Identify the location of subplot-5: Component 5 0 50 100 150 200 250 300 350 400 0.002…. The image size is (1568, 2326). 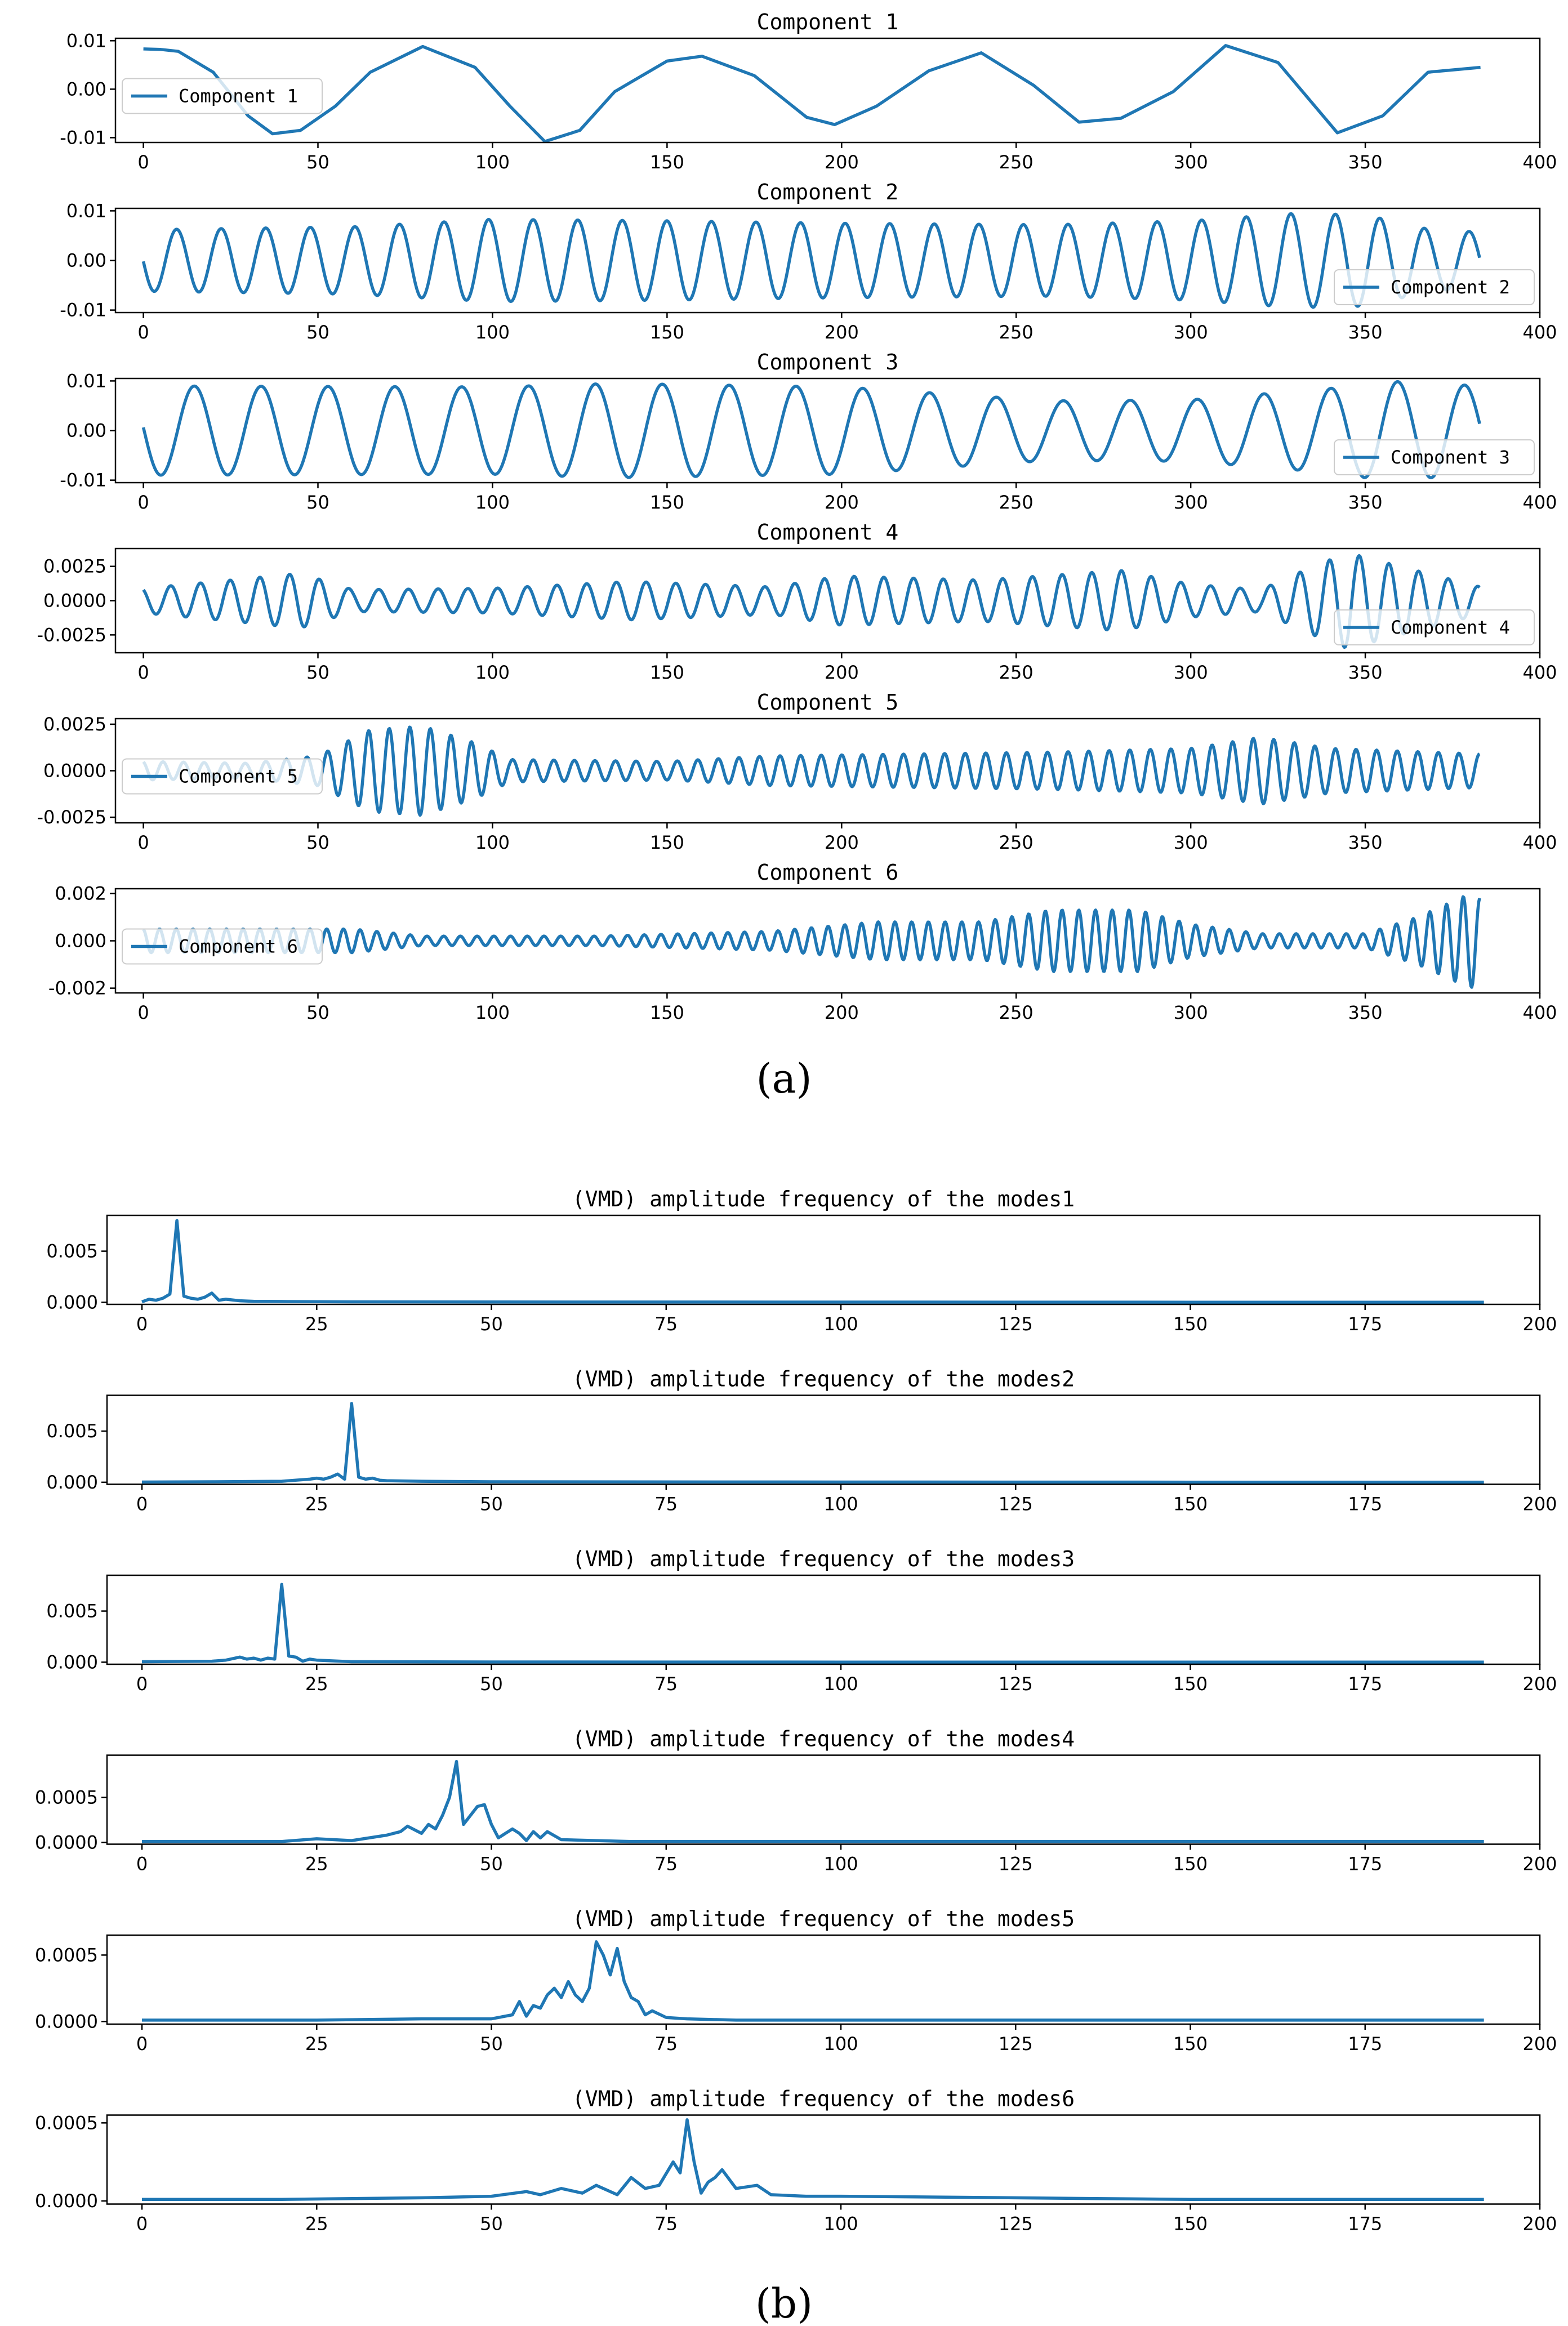
(797, 771).